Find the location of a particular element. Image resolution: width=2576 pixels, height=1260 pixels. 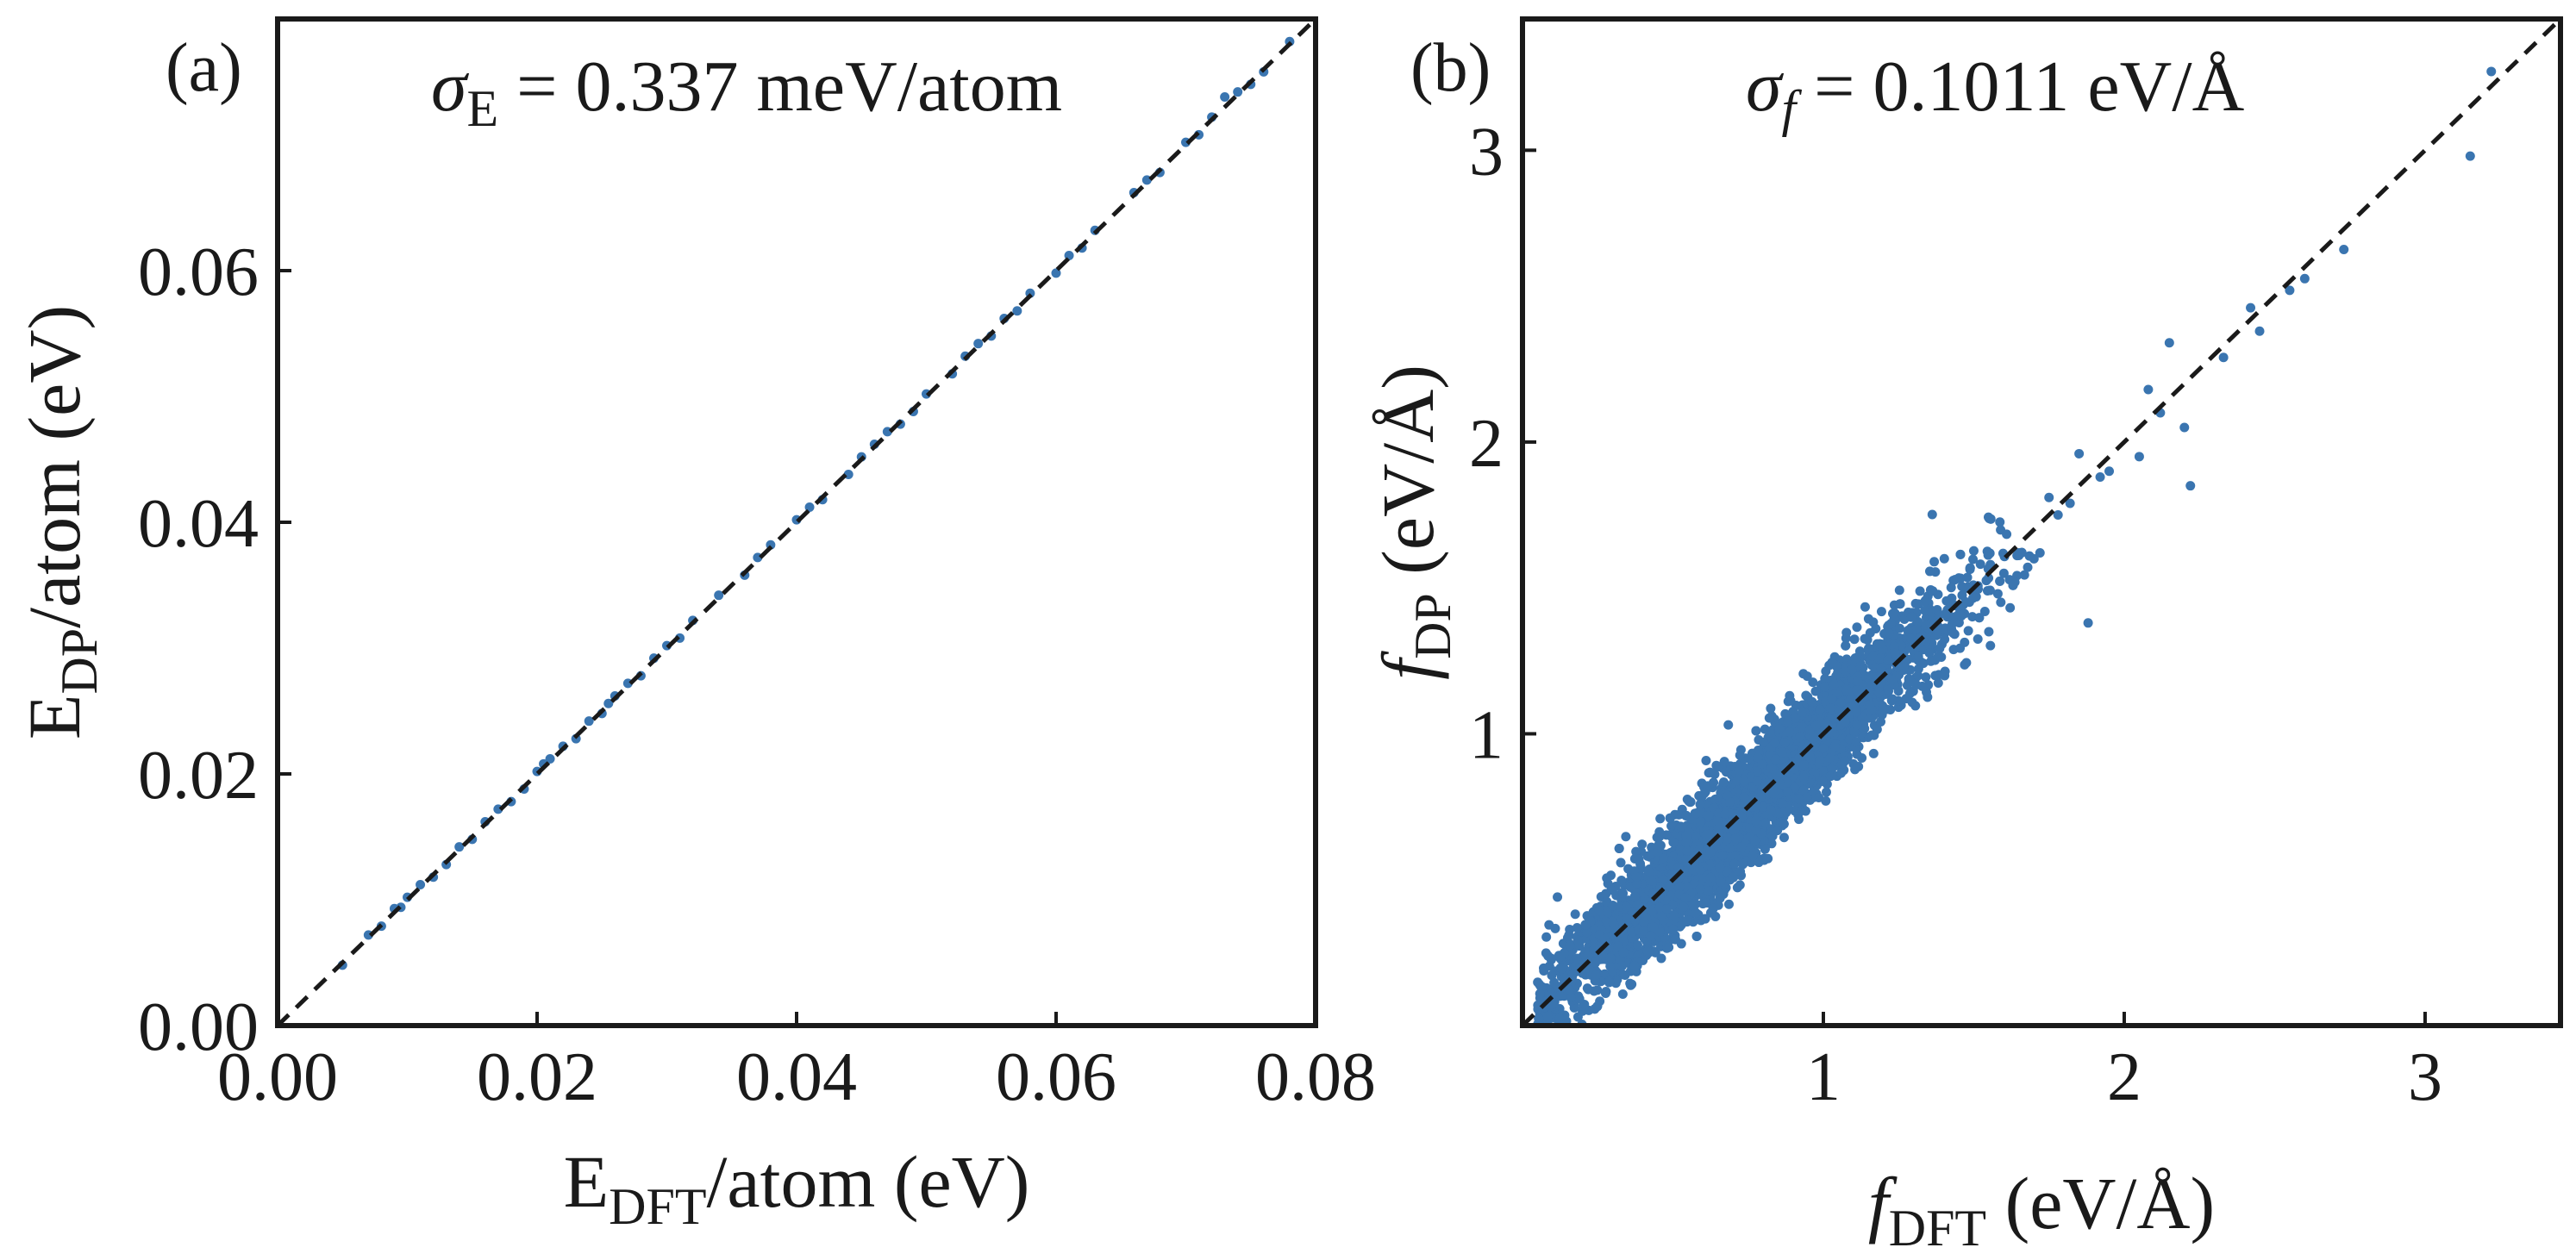

panel-b-xtick-label: 1 is located at coordinates (1823, 1077).